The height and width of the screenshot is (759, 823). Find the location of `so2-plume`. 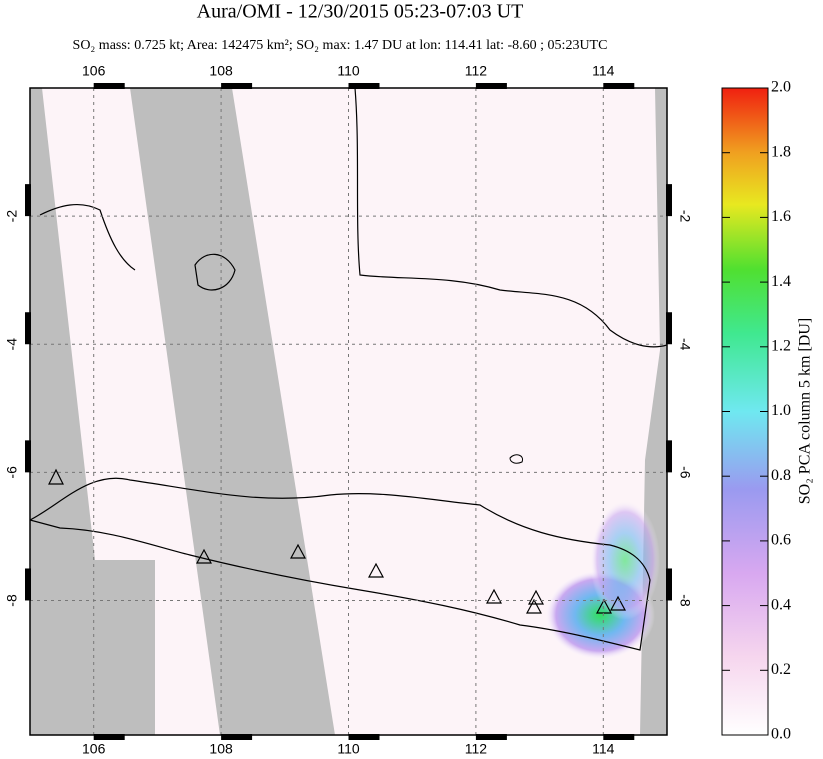

so2-plume is located at coordinates (625, 560).